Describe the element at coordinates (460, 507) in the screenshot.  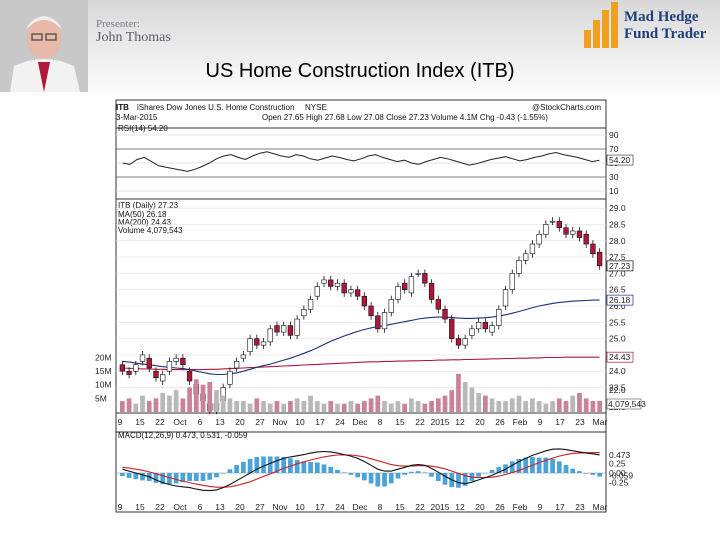
I see `x-tick-label-bottom: 12` at that location.